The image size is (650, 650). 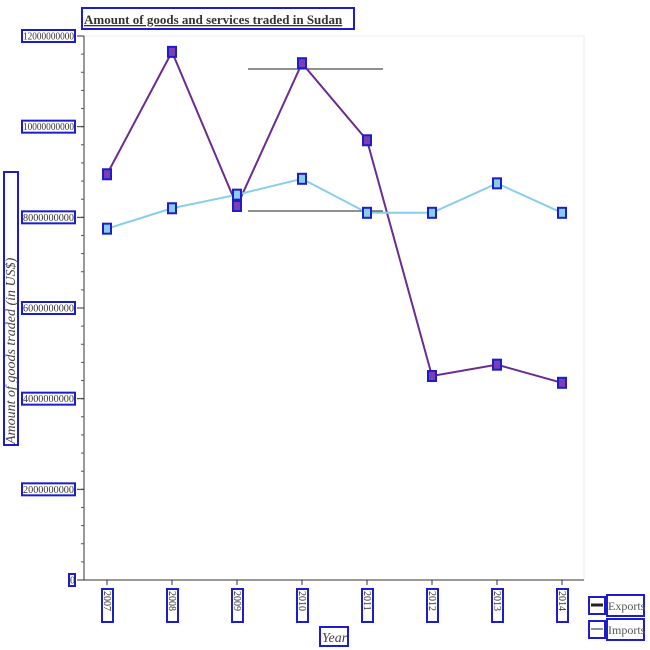 I want to click on y-tick-label: 4000000000, so click(x=48, y=399).